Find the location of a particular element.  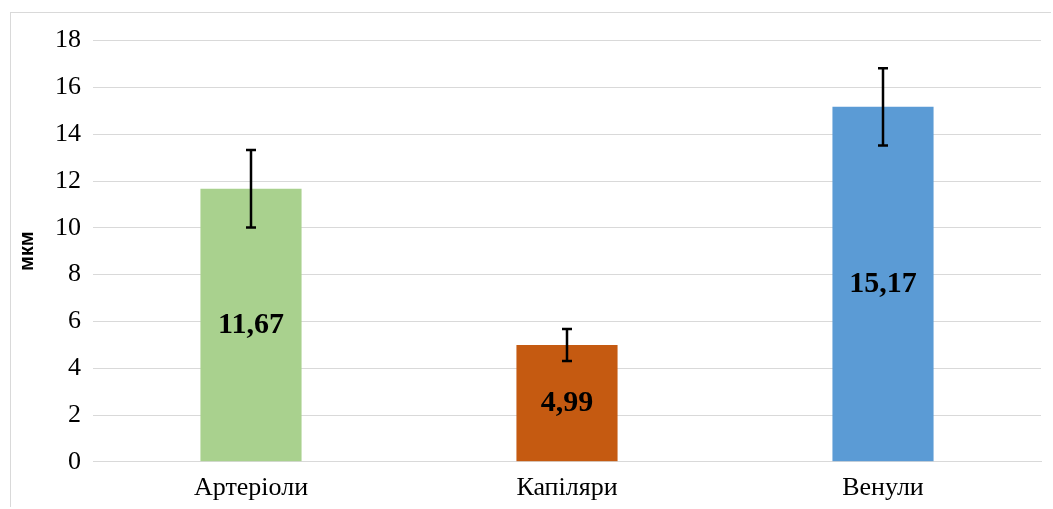

y-tick-label: 14 is located at coordinates (68, 133).